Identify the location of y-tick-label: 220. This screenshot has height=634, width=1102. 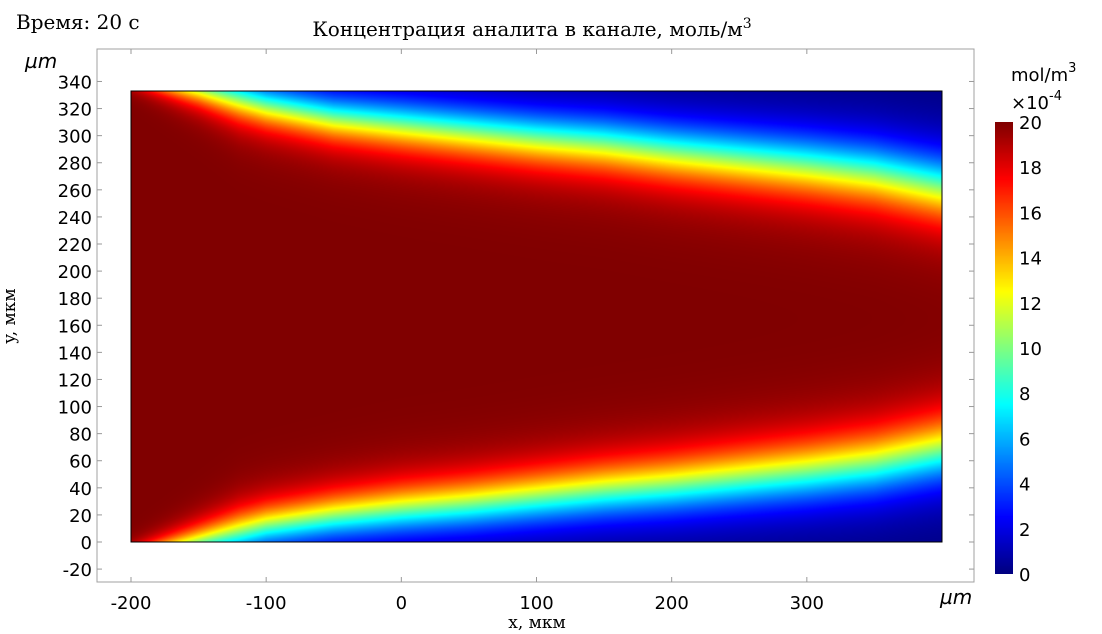
(75, 245).